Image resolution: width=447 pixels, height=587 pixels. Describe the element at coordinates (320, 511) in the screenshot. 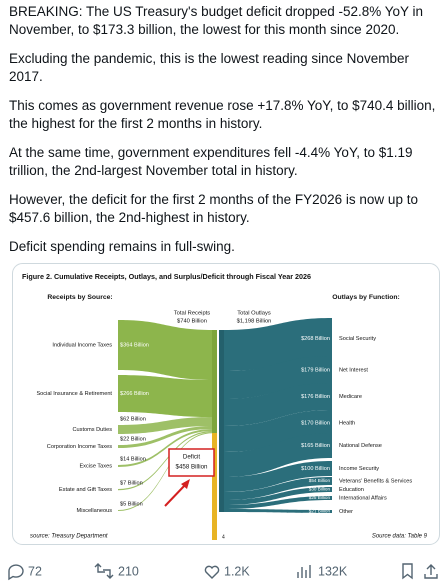

I see `outlay-value: $21 Billion` at that location.